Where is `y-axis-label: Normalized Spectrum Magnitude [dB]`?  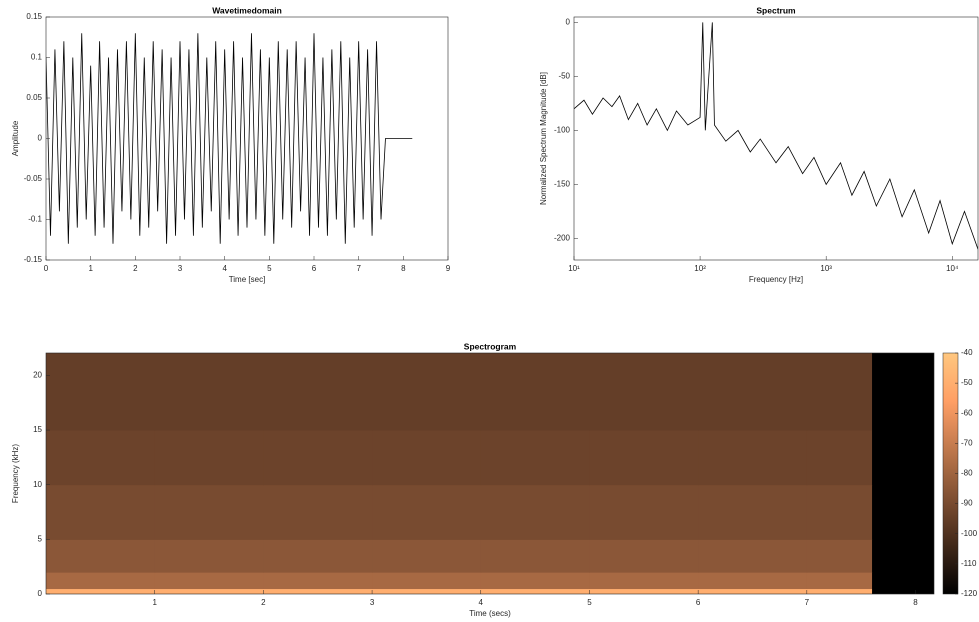
y-axis-label: Normalized Spectrum Magnitude [dB] is located at coordinates (543, 138).